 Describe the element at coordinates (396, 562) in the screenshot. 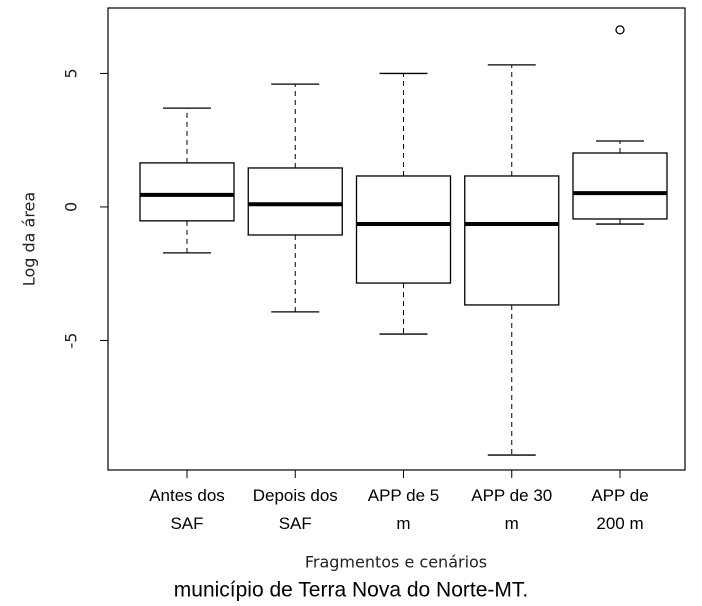

I see `x-axis-label: Fragmentos e cenários` at that location.